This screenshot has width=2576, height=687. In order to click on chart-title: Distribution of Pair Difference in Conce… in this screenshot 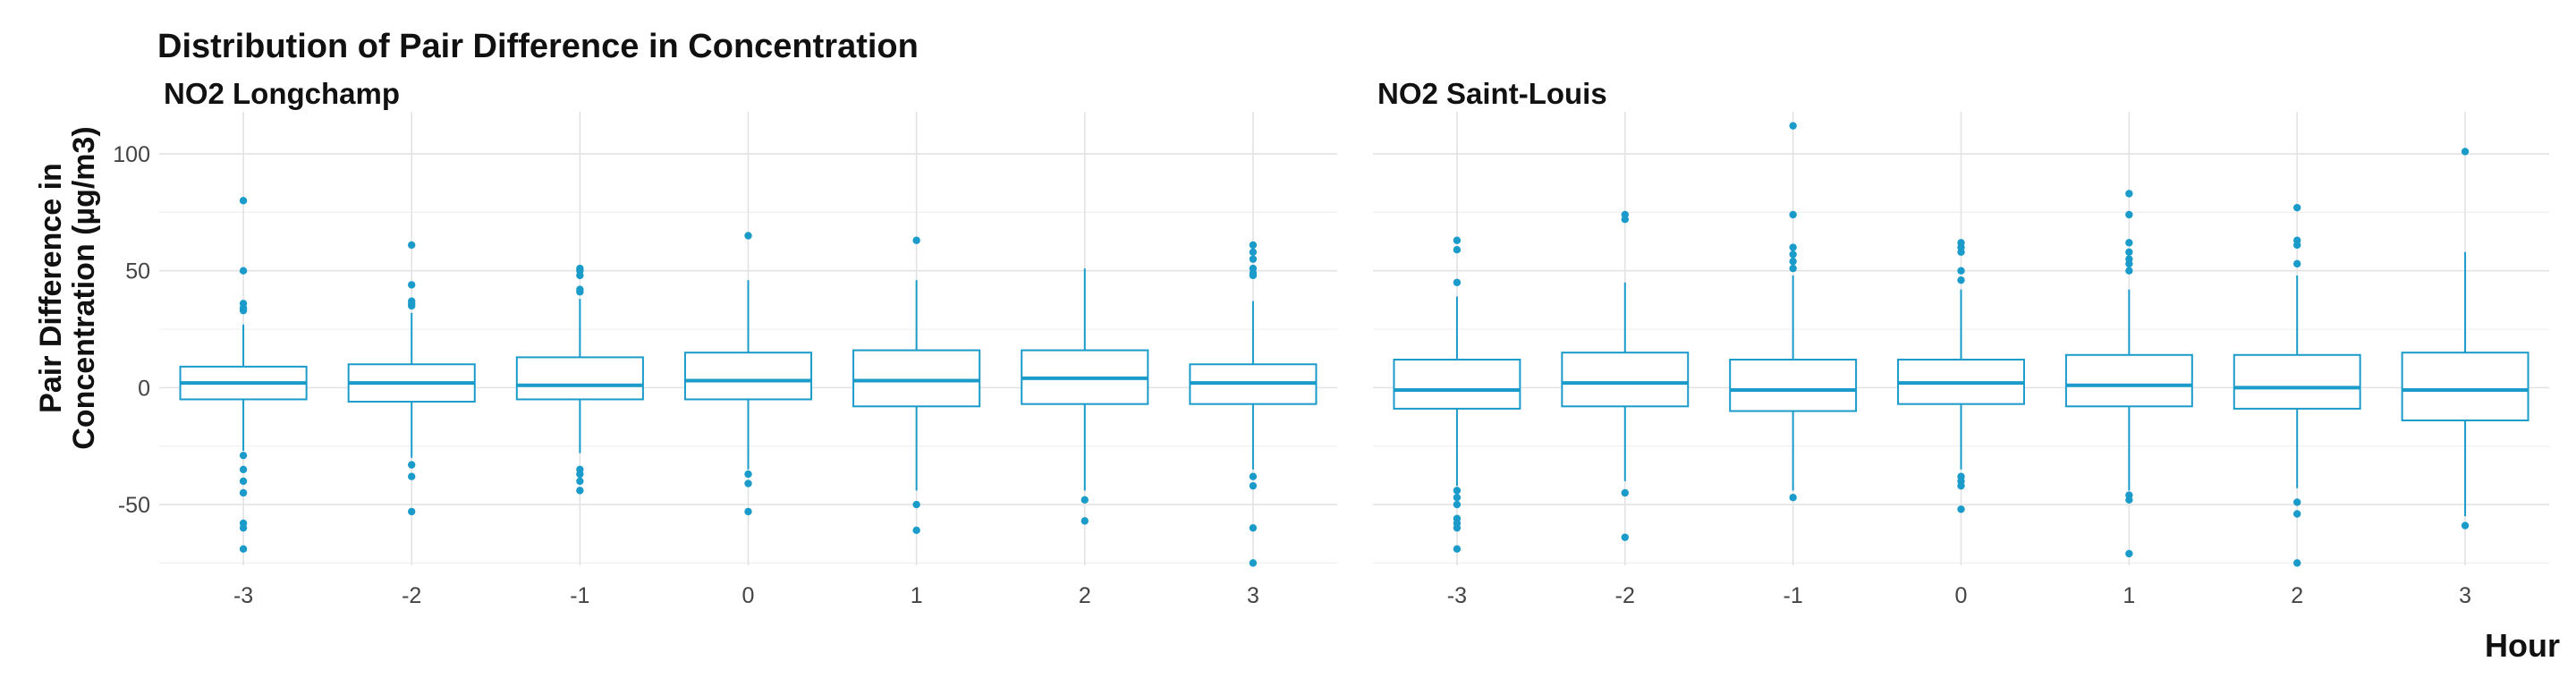, I will do `click(538, 46)`.